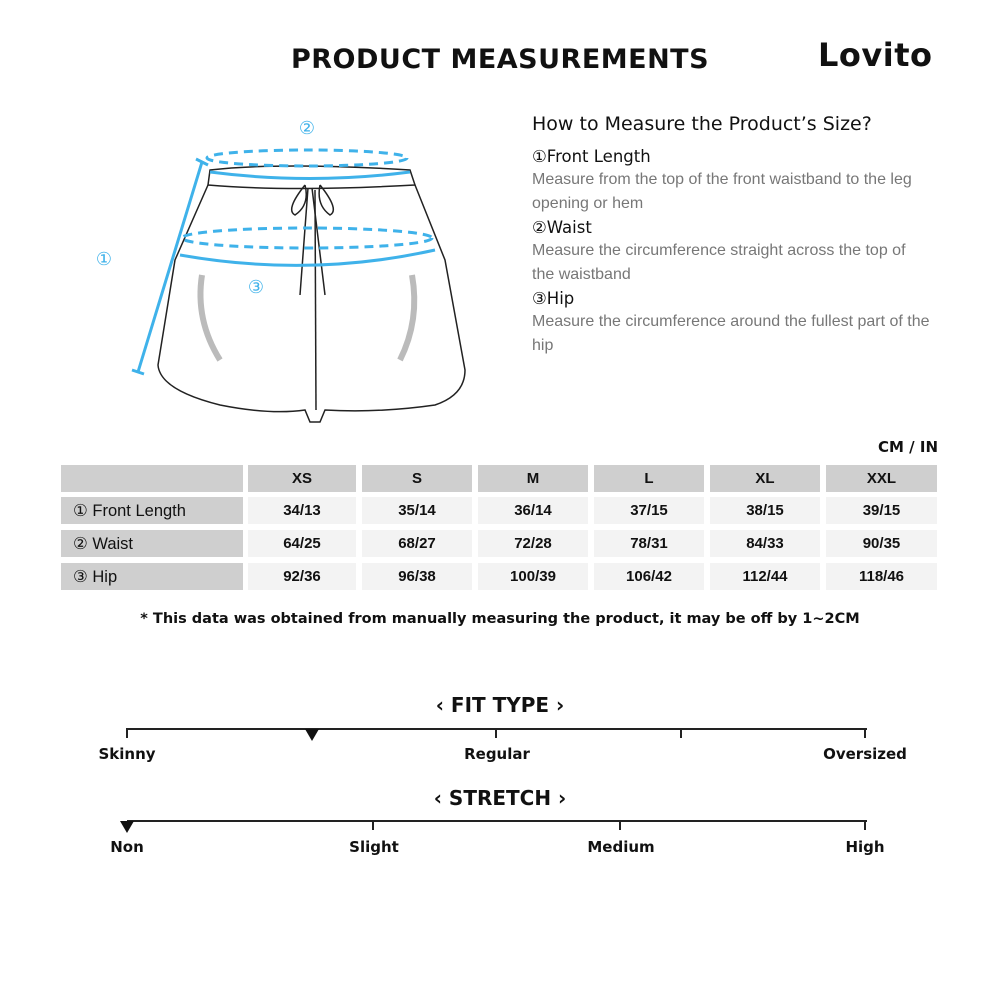 This screenshot has height=1000, width=1000. What do you see at coordinates (374, 847) in the screenshot?
I see `stretch-label: Slight` at bounding box center [374, 847].